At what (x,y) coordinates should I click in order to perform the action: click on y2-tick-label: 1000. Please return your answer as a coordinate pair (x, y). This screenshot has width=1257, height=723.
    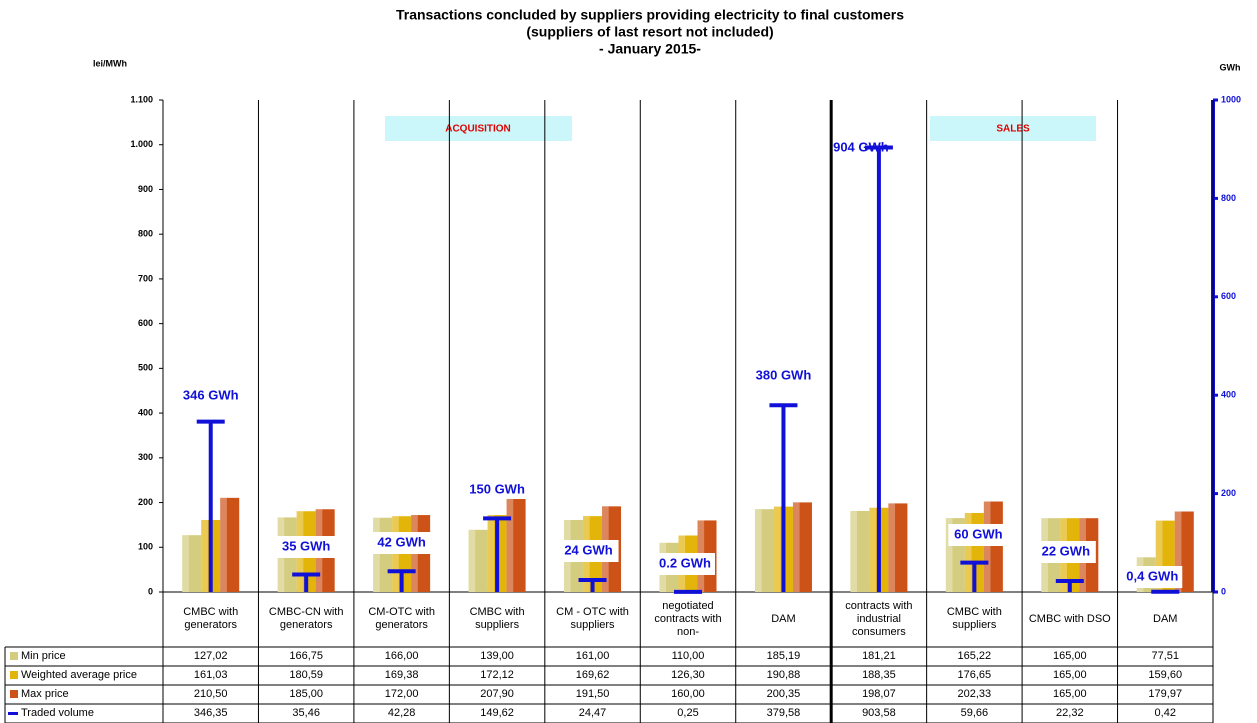
    Looking at the image, I should click on (1231, 99).